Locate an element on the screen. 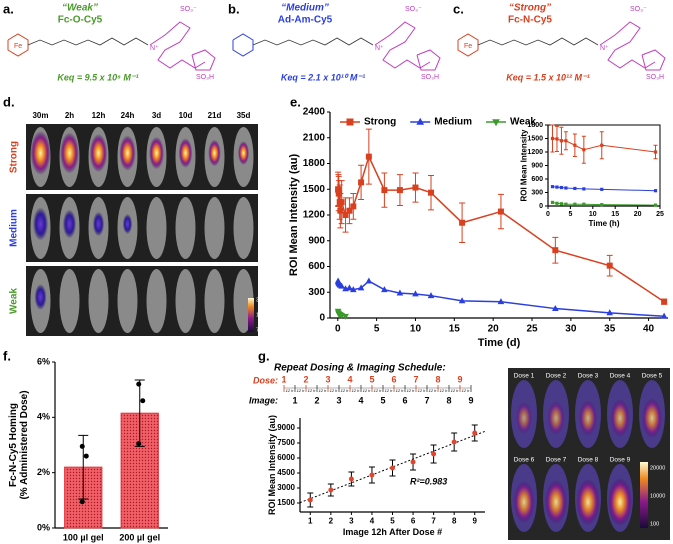 This screenshot has height=544, width=673. y-tick-label: 2100 is located at coordinates (314, 137).